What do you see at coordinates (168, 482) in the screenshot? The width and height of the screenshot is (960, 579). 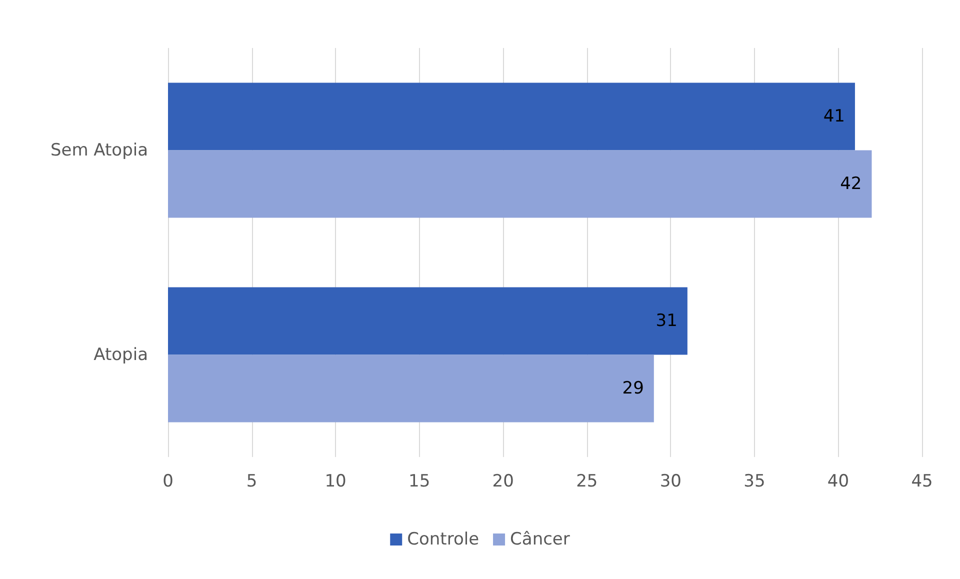 I see `x-tick-label: 0` at bounding box center [168, 482].